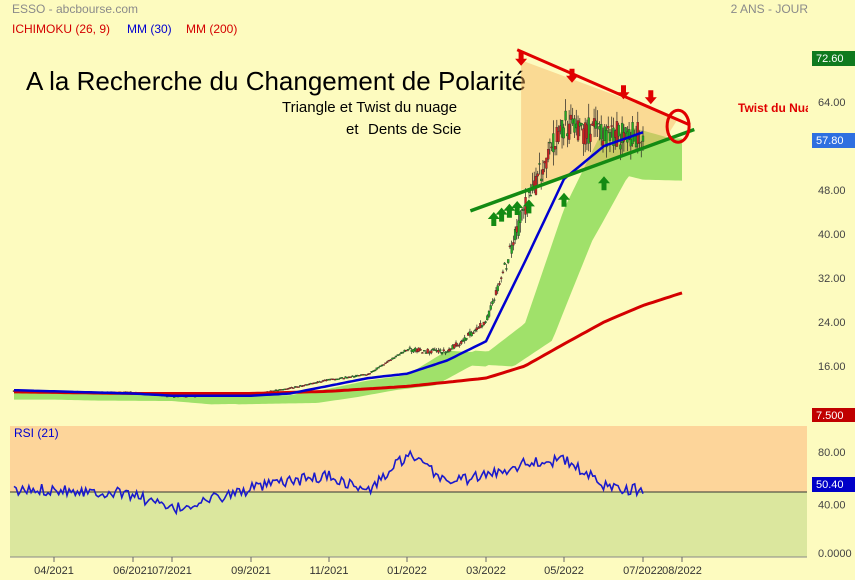  I want to click on rsi-zone-low, so click(408, 524).